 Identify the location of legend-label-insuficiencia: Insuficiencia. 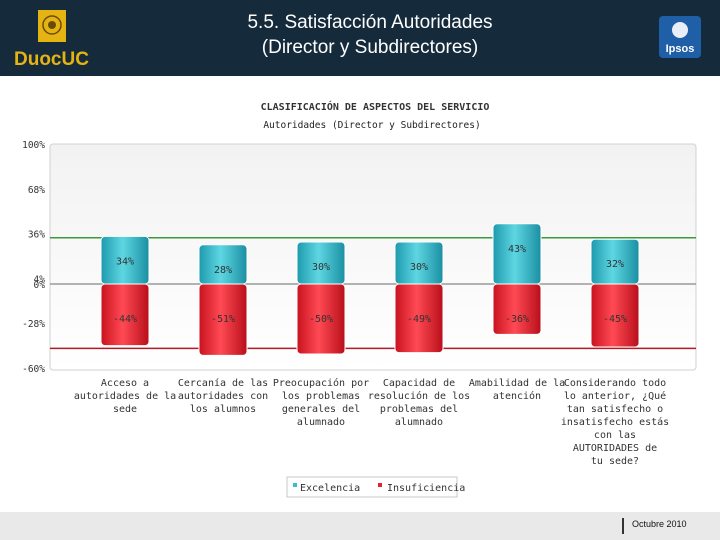
(426, 488).